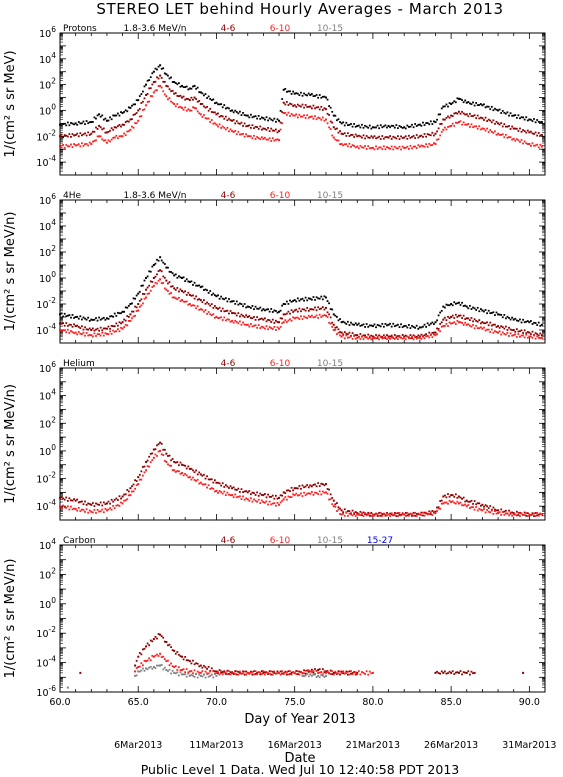 The height and width of the screenshot is (777, 563). What do you see at coordinates (330, 541) in the screenshot?
I see `legend-entry: 10-15` at bounding box center [330, 541].